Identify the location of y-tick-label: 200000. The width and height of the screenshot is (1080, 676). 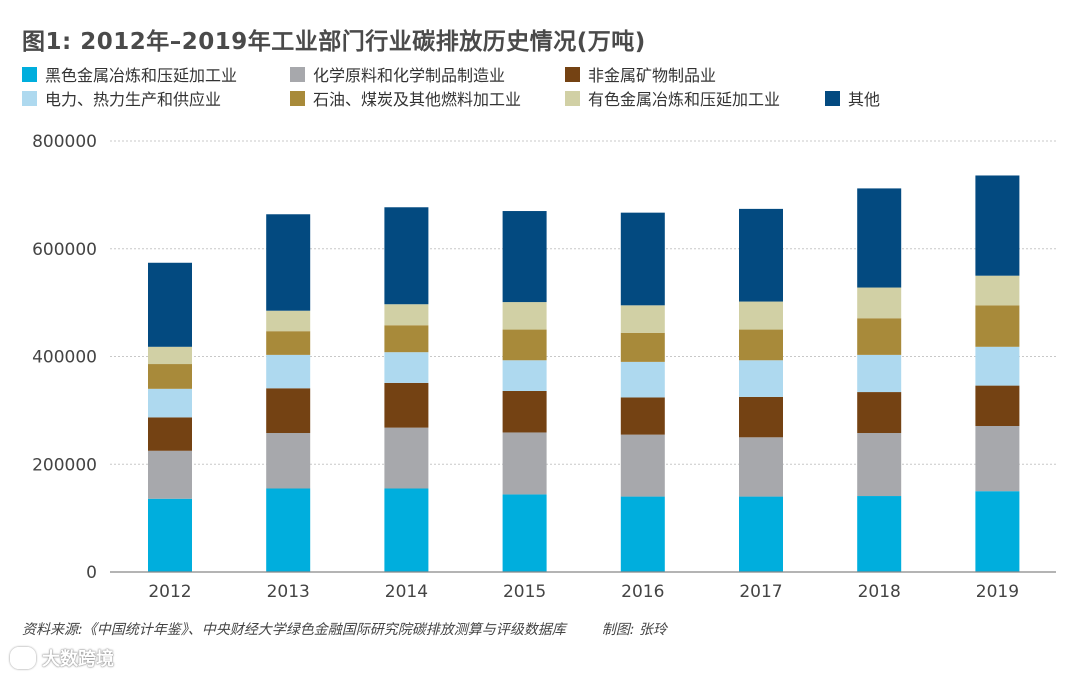
(64, 465).